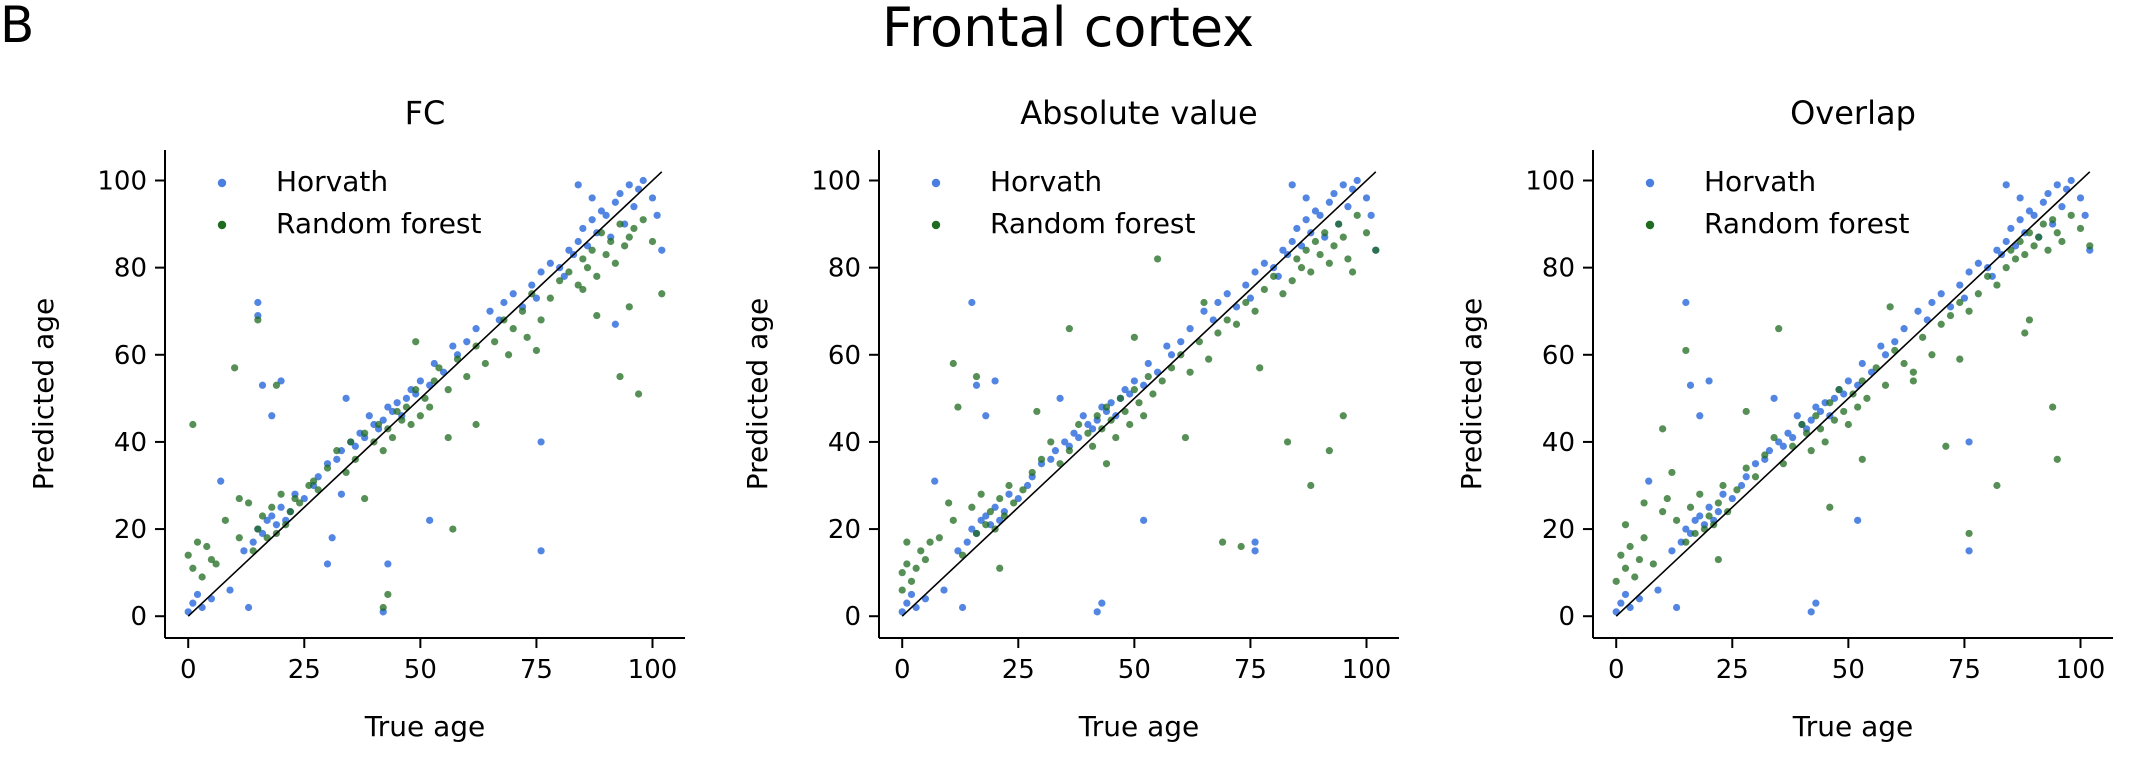  What do you see at coordinates (130, 356) in the screenshot?
I see `y-tick-label: 60` at bounding box center [130, 356].